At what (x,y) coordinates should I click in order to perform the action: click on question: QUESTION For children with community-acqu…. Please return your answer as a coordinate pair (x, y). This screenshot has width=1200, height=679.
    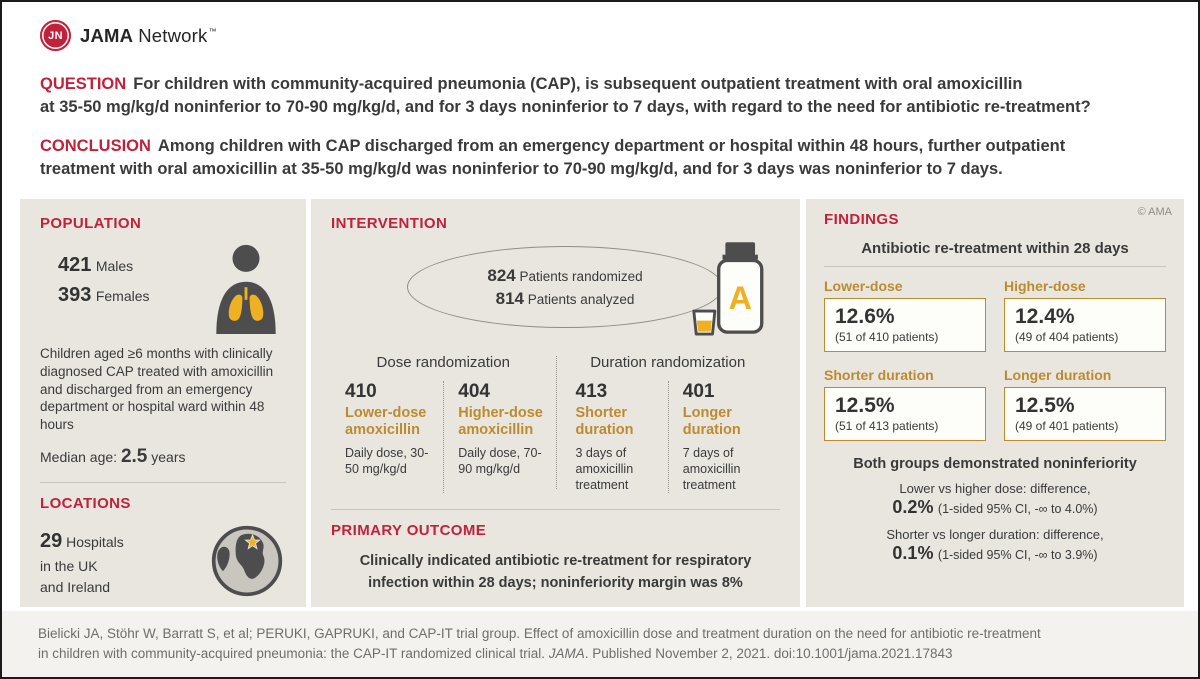
    Looking at the image, I should click on (600, 96).